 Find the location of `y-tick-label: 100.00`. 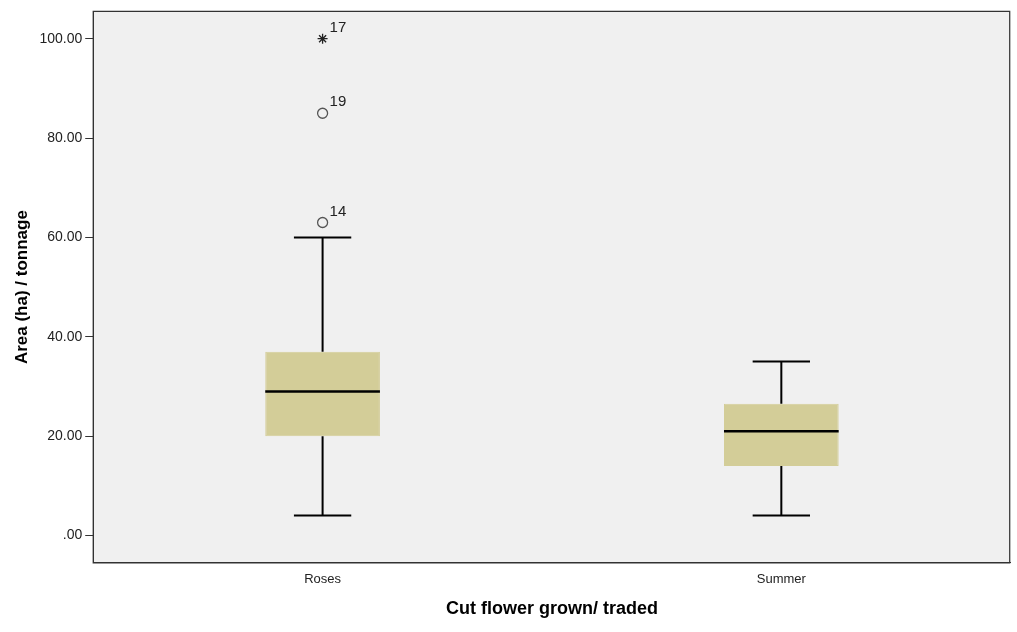

y-tick-label: 100.00 is located at coordinates (61, 37).